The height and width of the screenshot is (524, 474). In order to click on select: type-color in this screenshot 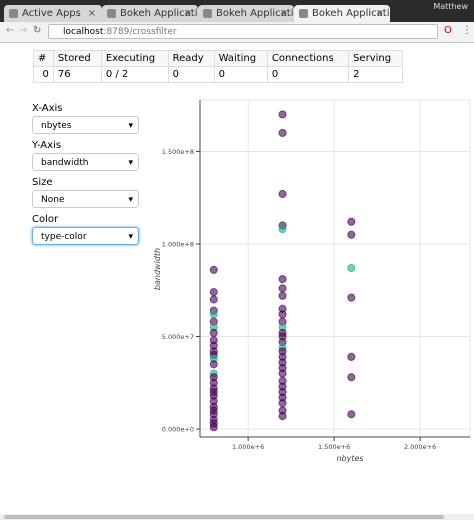, I will do `click(85, 236)`.